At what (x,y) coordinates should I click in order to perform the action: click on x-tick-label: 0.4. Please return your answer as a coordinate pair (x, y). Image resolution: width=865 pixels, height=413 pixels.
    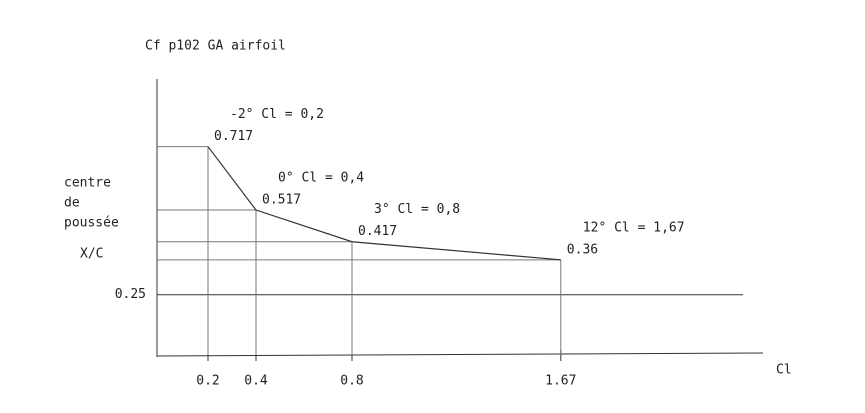
    Looking at the image, I should click on (256, 381).